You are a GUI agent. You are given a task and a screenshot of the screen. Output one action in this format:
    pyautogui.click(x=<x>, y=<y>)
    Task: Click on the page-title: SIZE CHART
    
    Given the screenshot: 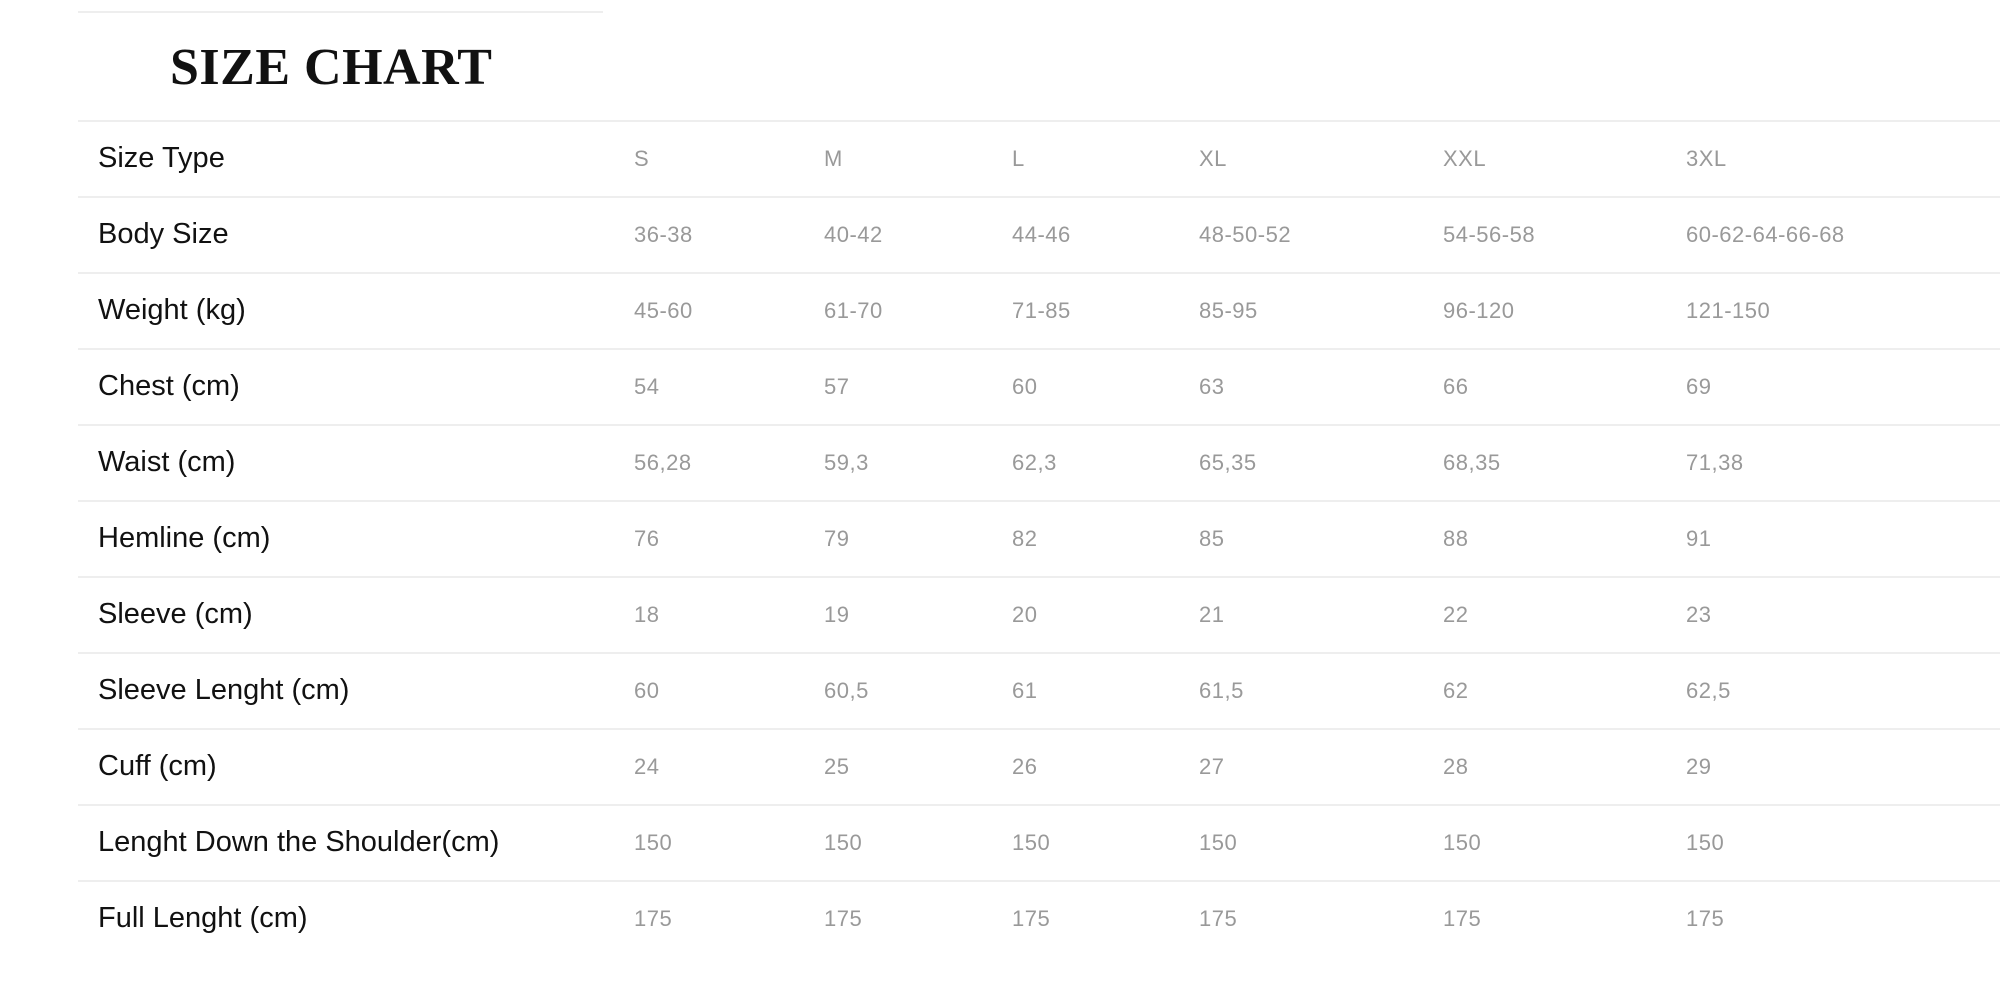 What is the action you would take?
    pyautogui.click(x=331, y=67)
    